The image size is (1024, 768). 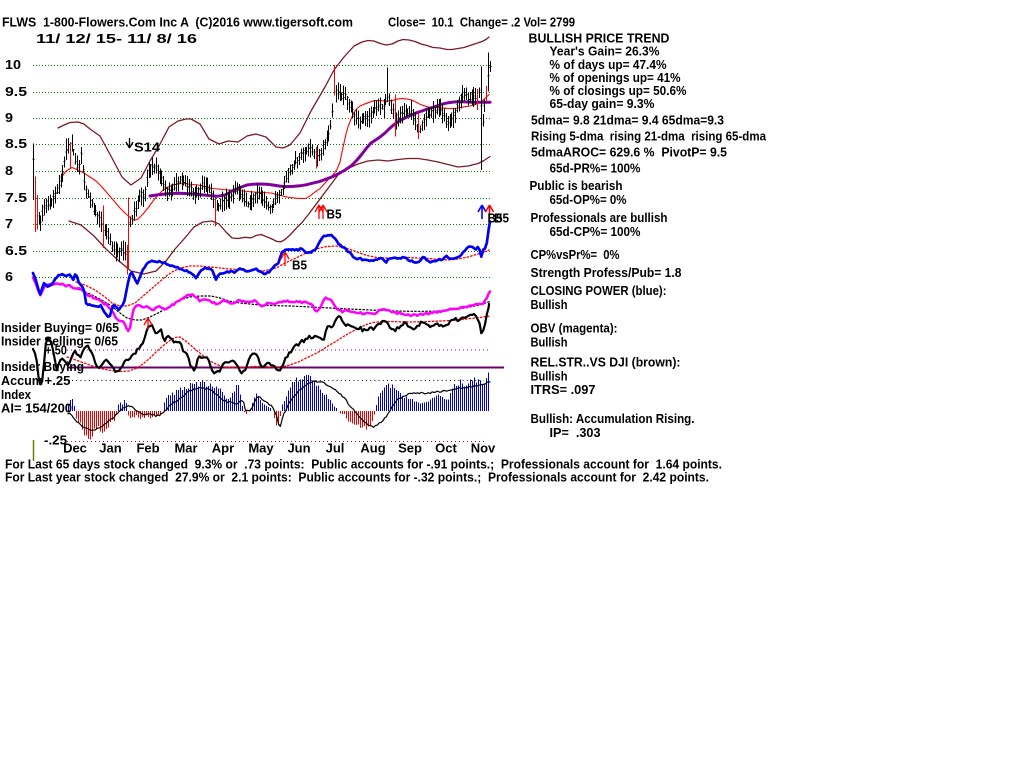 What do you see at coordinates (615, 77) in the screenshot?
I see `svg-text: % of openings up= 41%` at bounding box center [615, 77].